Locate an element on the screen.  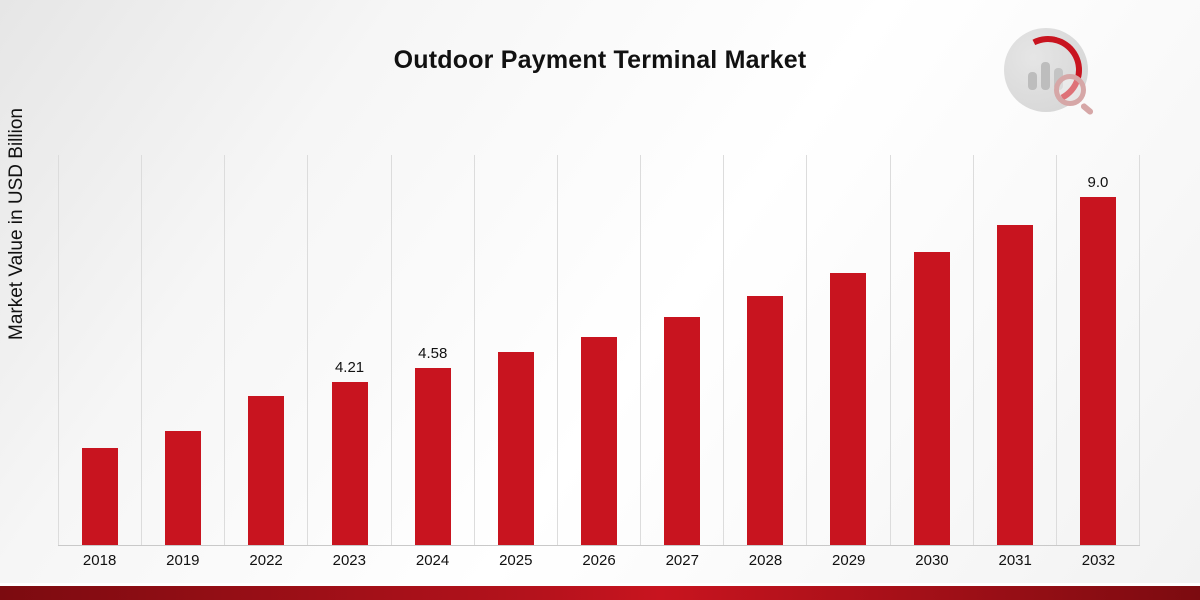
x-tick-2022: 2022 is located at coordinates (266, 560).